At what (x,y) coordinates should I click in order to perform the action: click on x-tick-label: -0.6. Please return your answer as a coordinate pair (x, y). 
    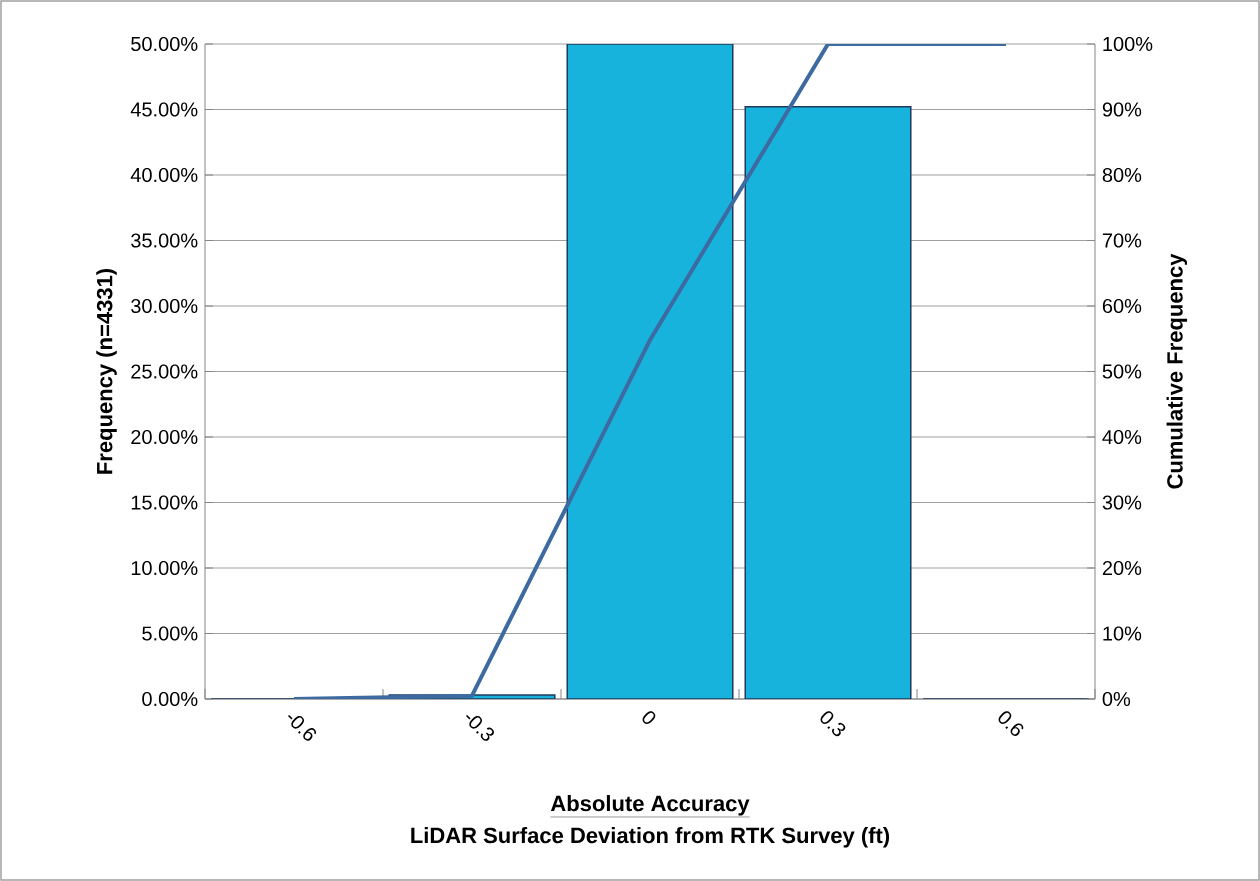
    Looking at the image, I should click on (302, 727).